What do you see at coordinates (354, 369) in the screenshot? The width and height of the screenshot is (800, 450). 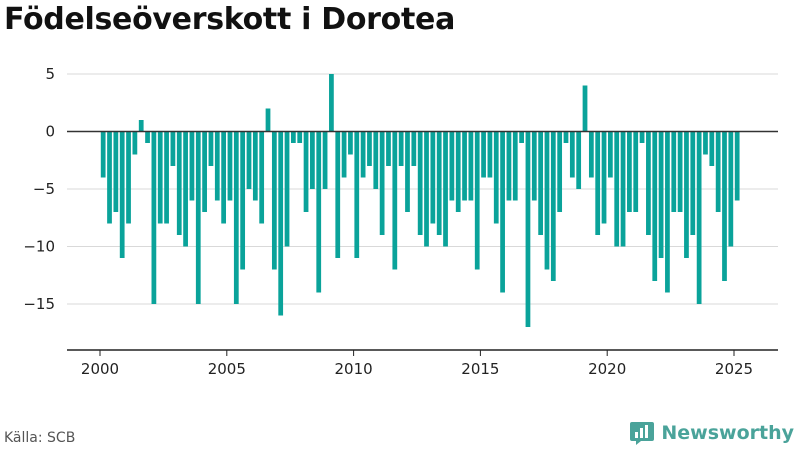 I see `x-tick-label: 2010` at bounding box center [354, 369].